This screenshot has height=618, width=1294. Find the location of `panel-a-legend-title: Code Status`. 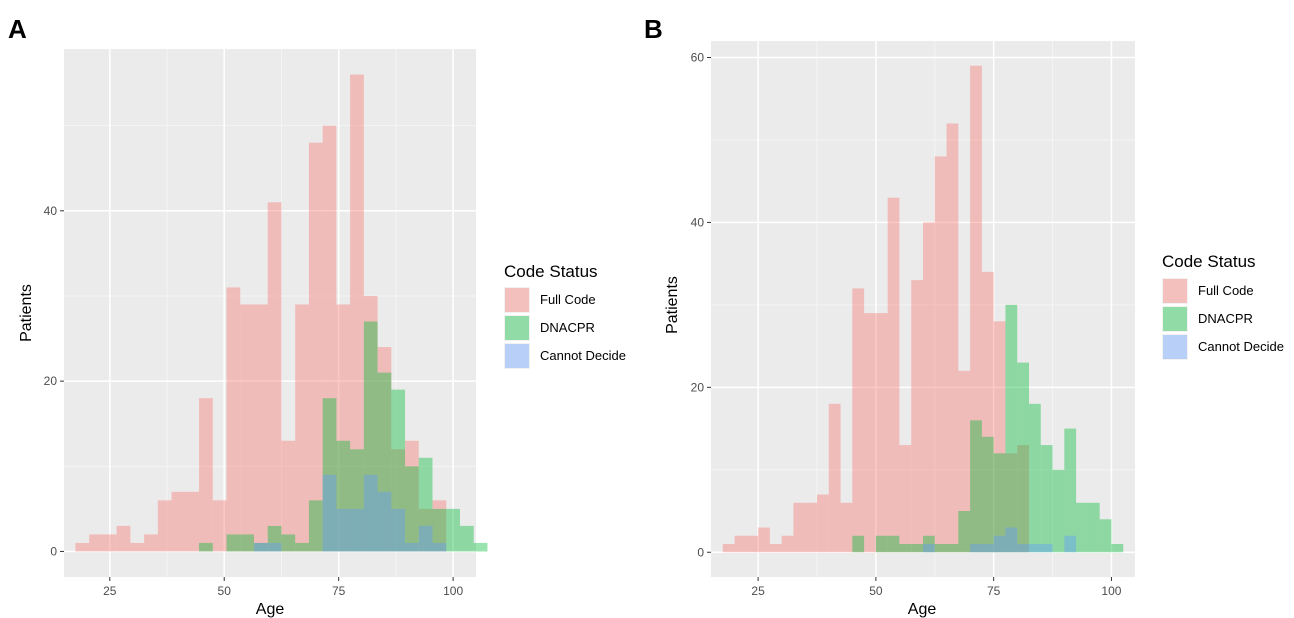

panel-a-legend-title: Code Status is located at coordinates (551, 271).